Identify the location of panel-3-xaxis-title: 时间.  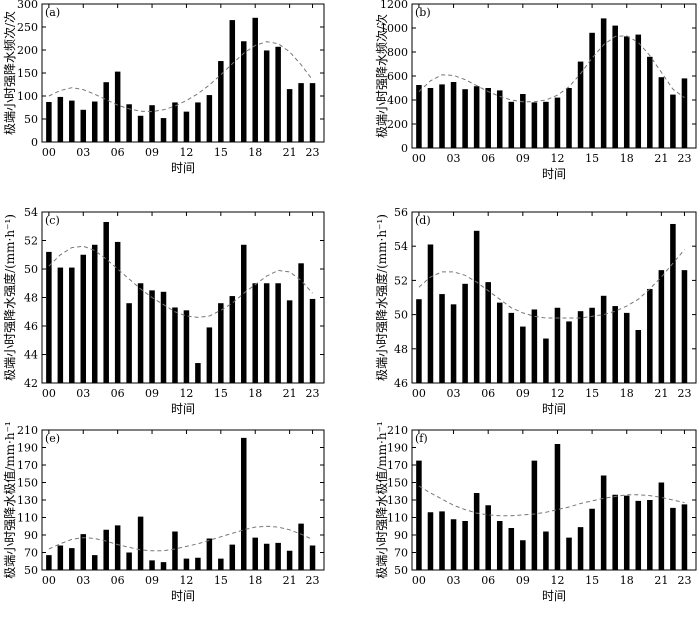
(183, 409).